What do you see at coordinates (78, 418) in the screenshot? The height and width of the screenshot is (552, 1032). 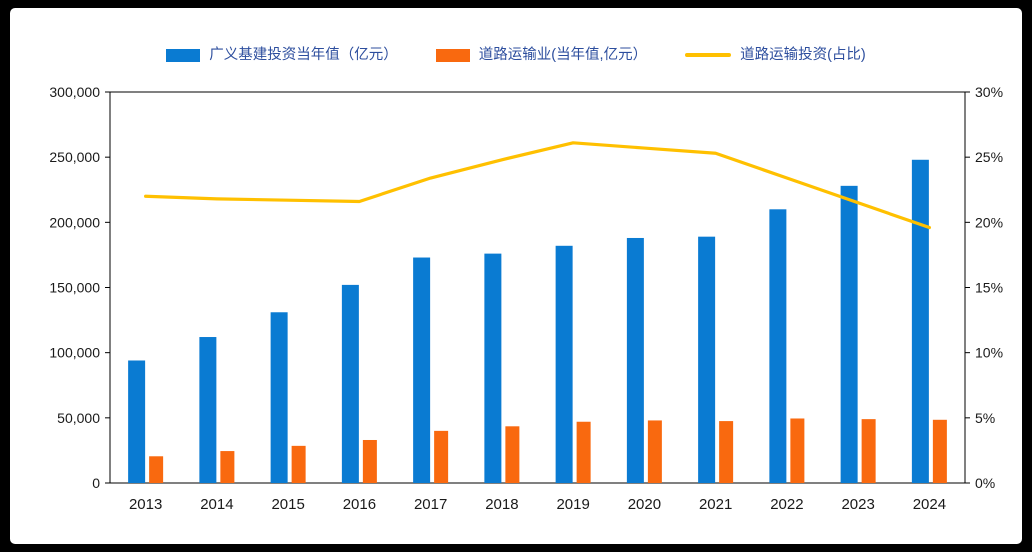 I see `svg-text: 50,000` at bounding box center [78, 418].